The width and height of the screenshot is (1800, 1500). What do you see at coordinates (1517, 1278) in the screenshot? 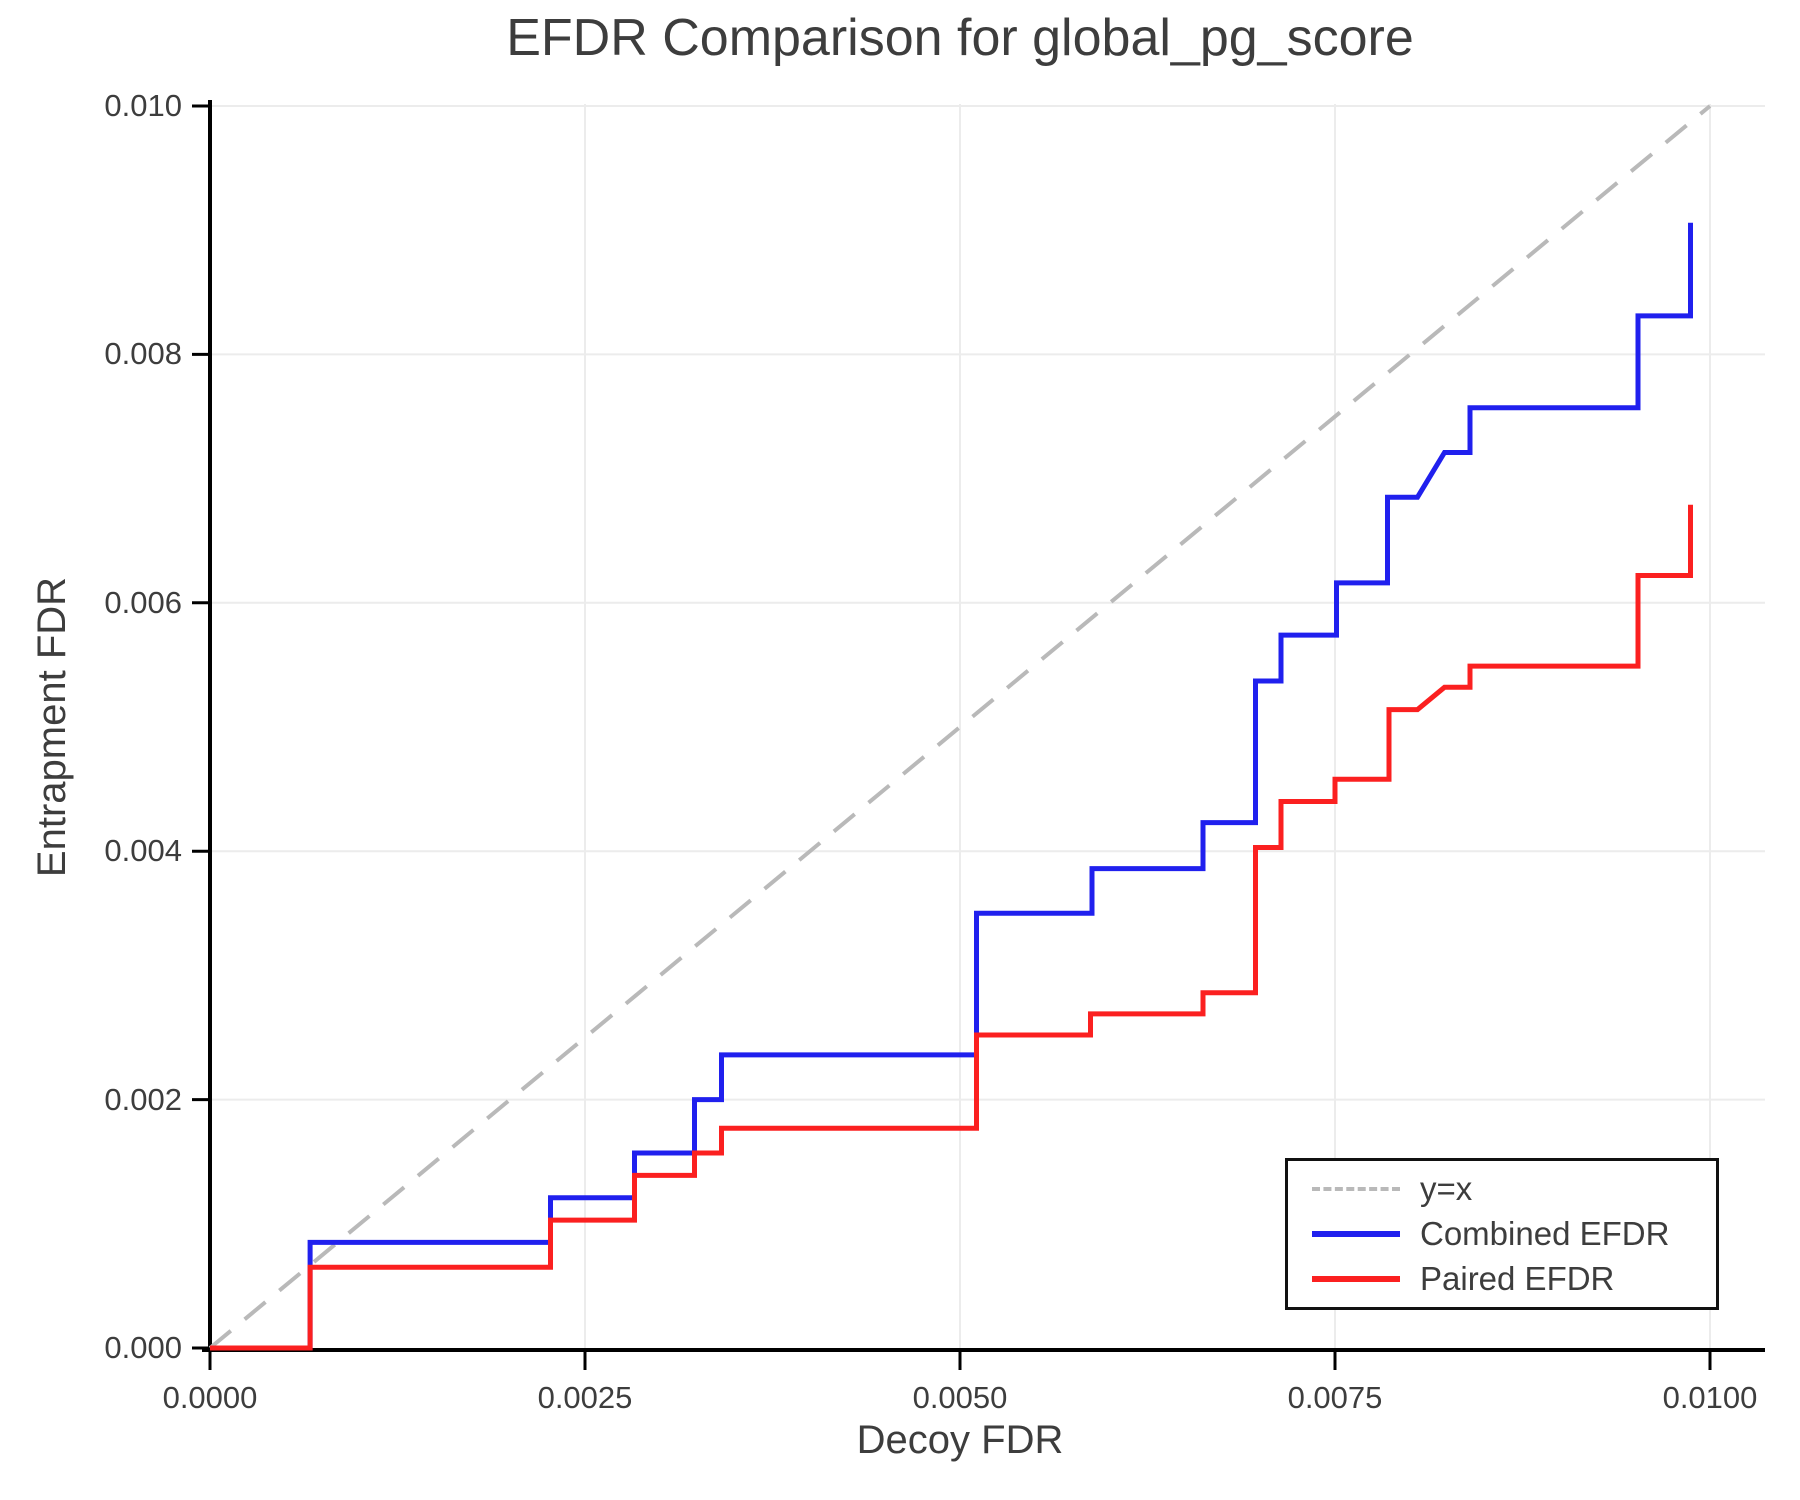
I see `legend-label: Paired EFDR` at bounding box center [1517, 1278].